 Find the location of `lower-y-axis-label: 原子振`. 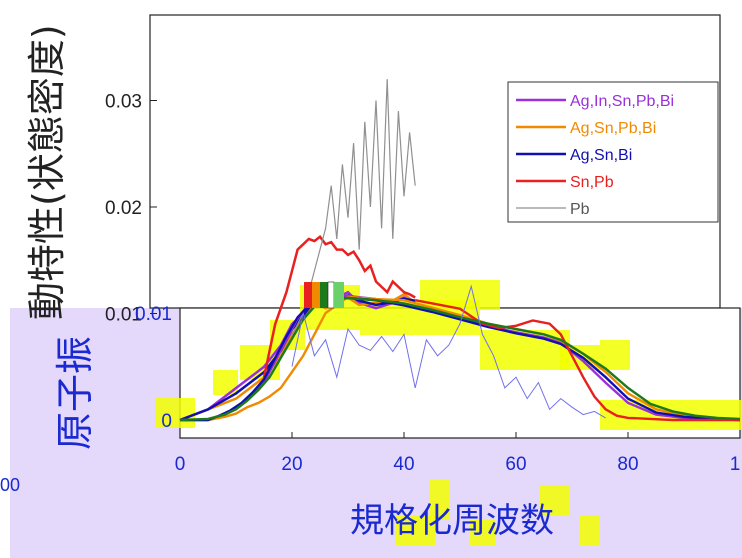

lower-y-axis-label: 原子振 is located at coordinates (75, 393).